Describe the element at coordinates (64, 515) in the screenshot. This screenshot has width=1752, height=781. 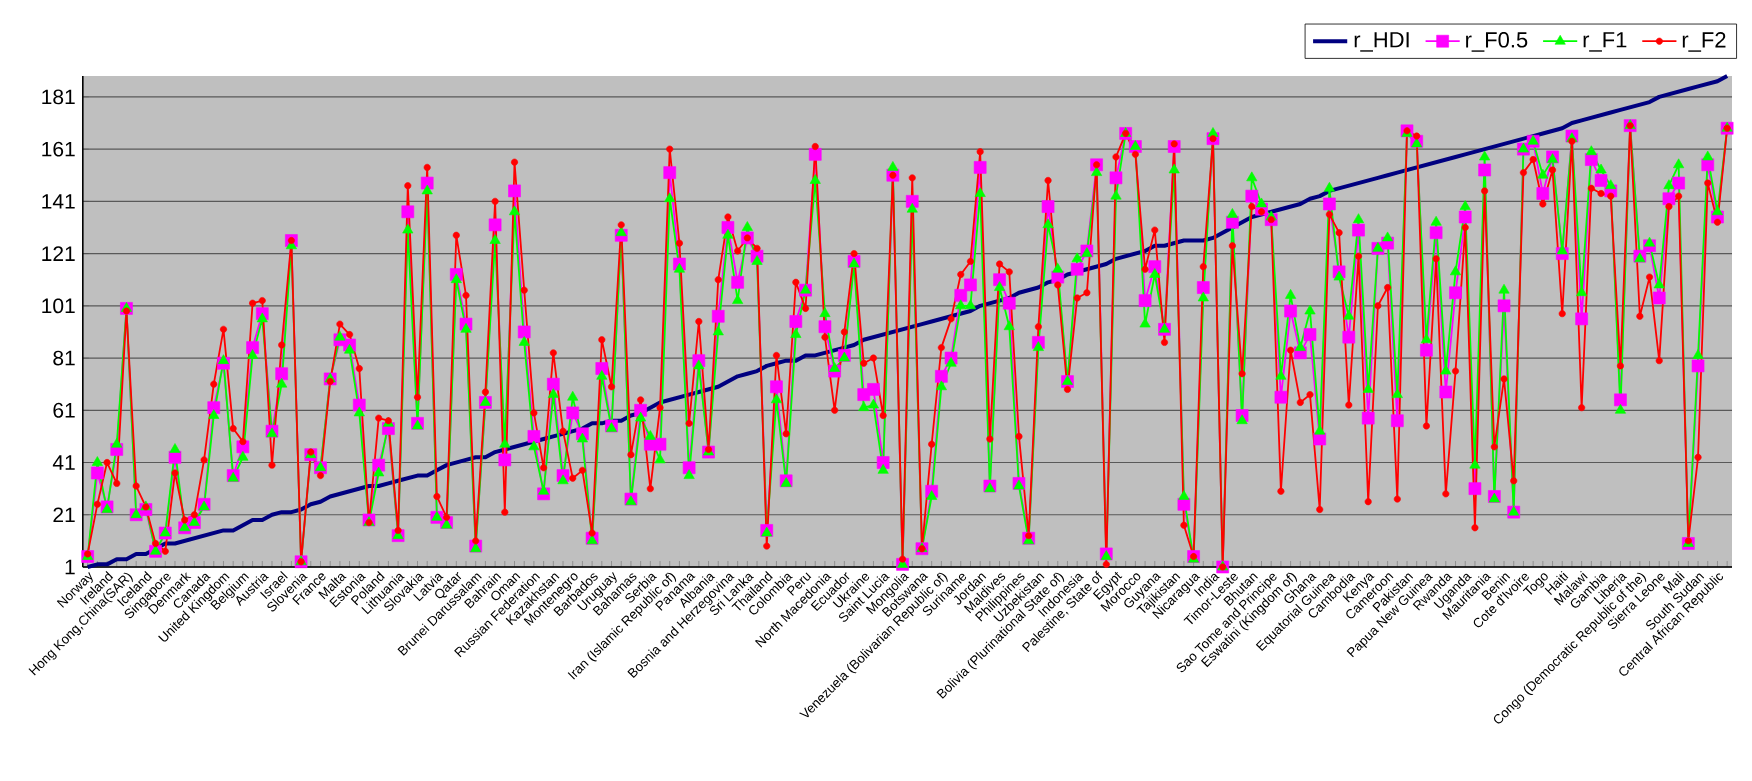
I see `y-tick-label: 21` at that location.